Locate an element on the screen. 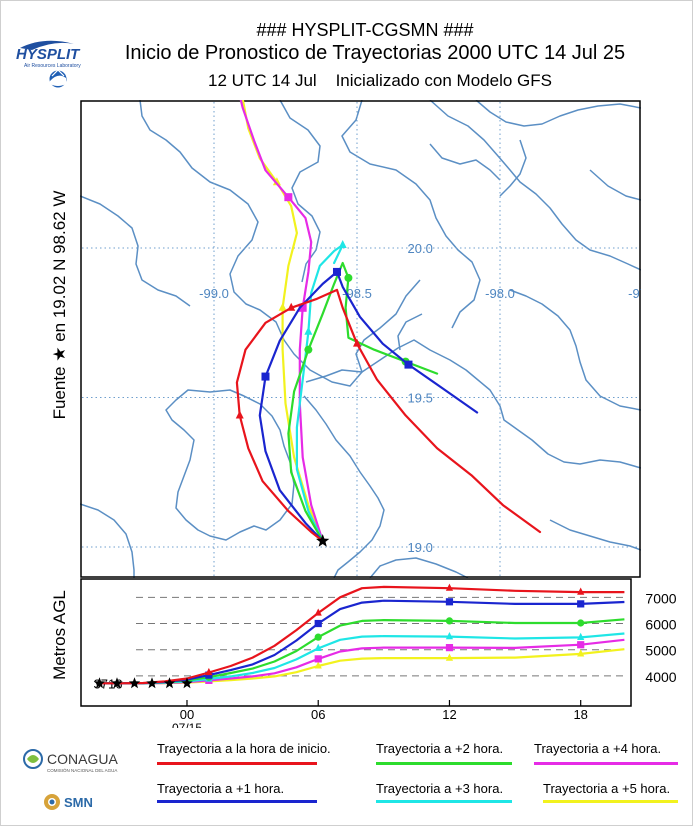  altitude-ytick-label: 7000 is located at coordinates (660, 598).